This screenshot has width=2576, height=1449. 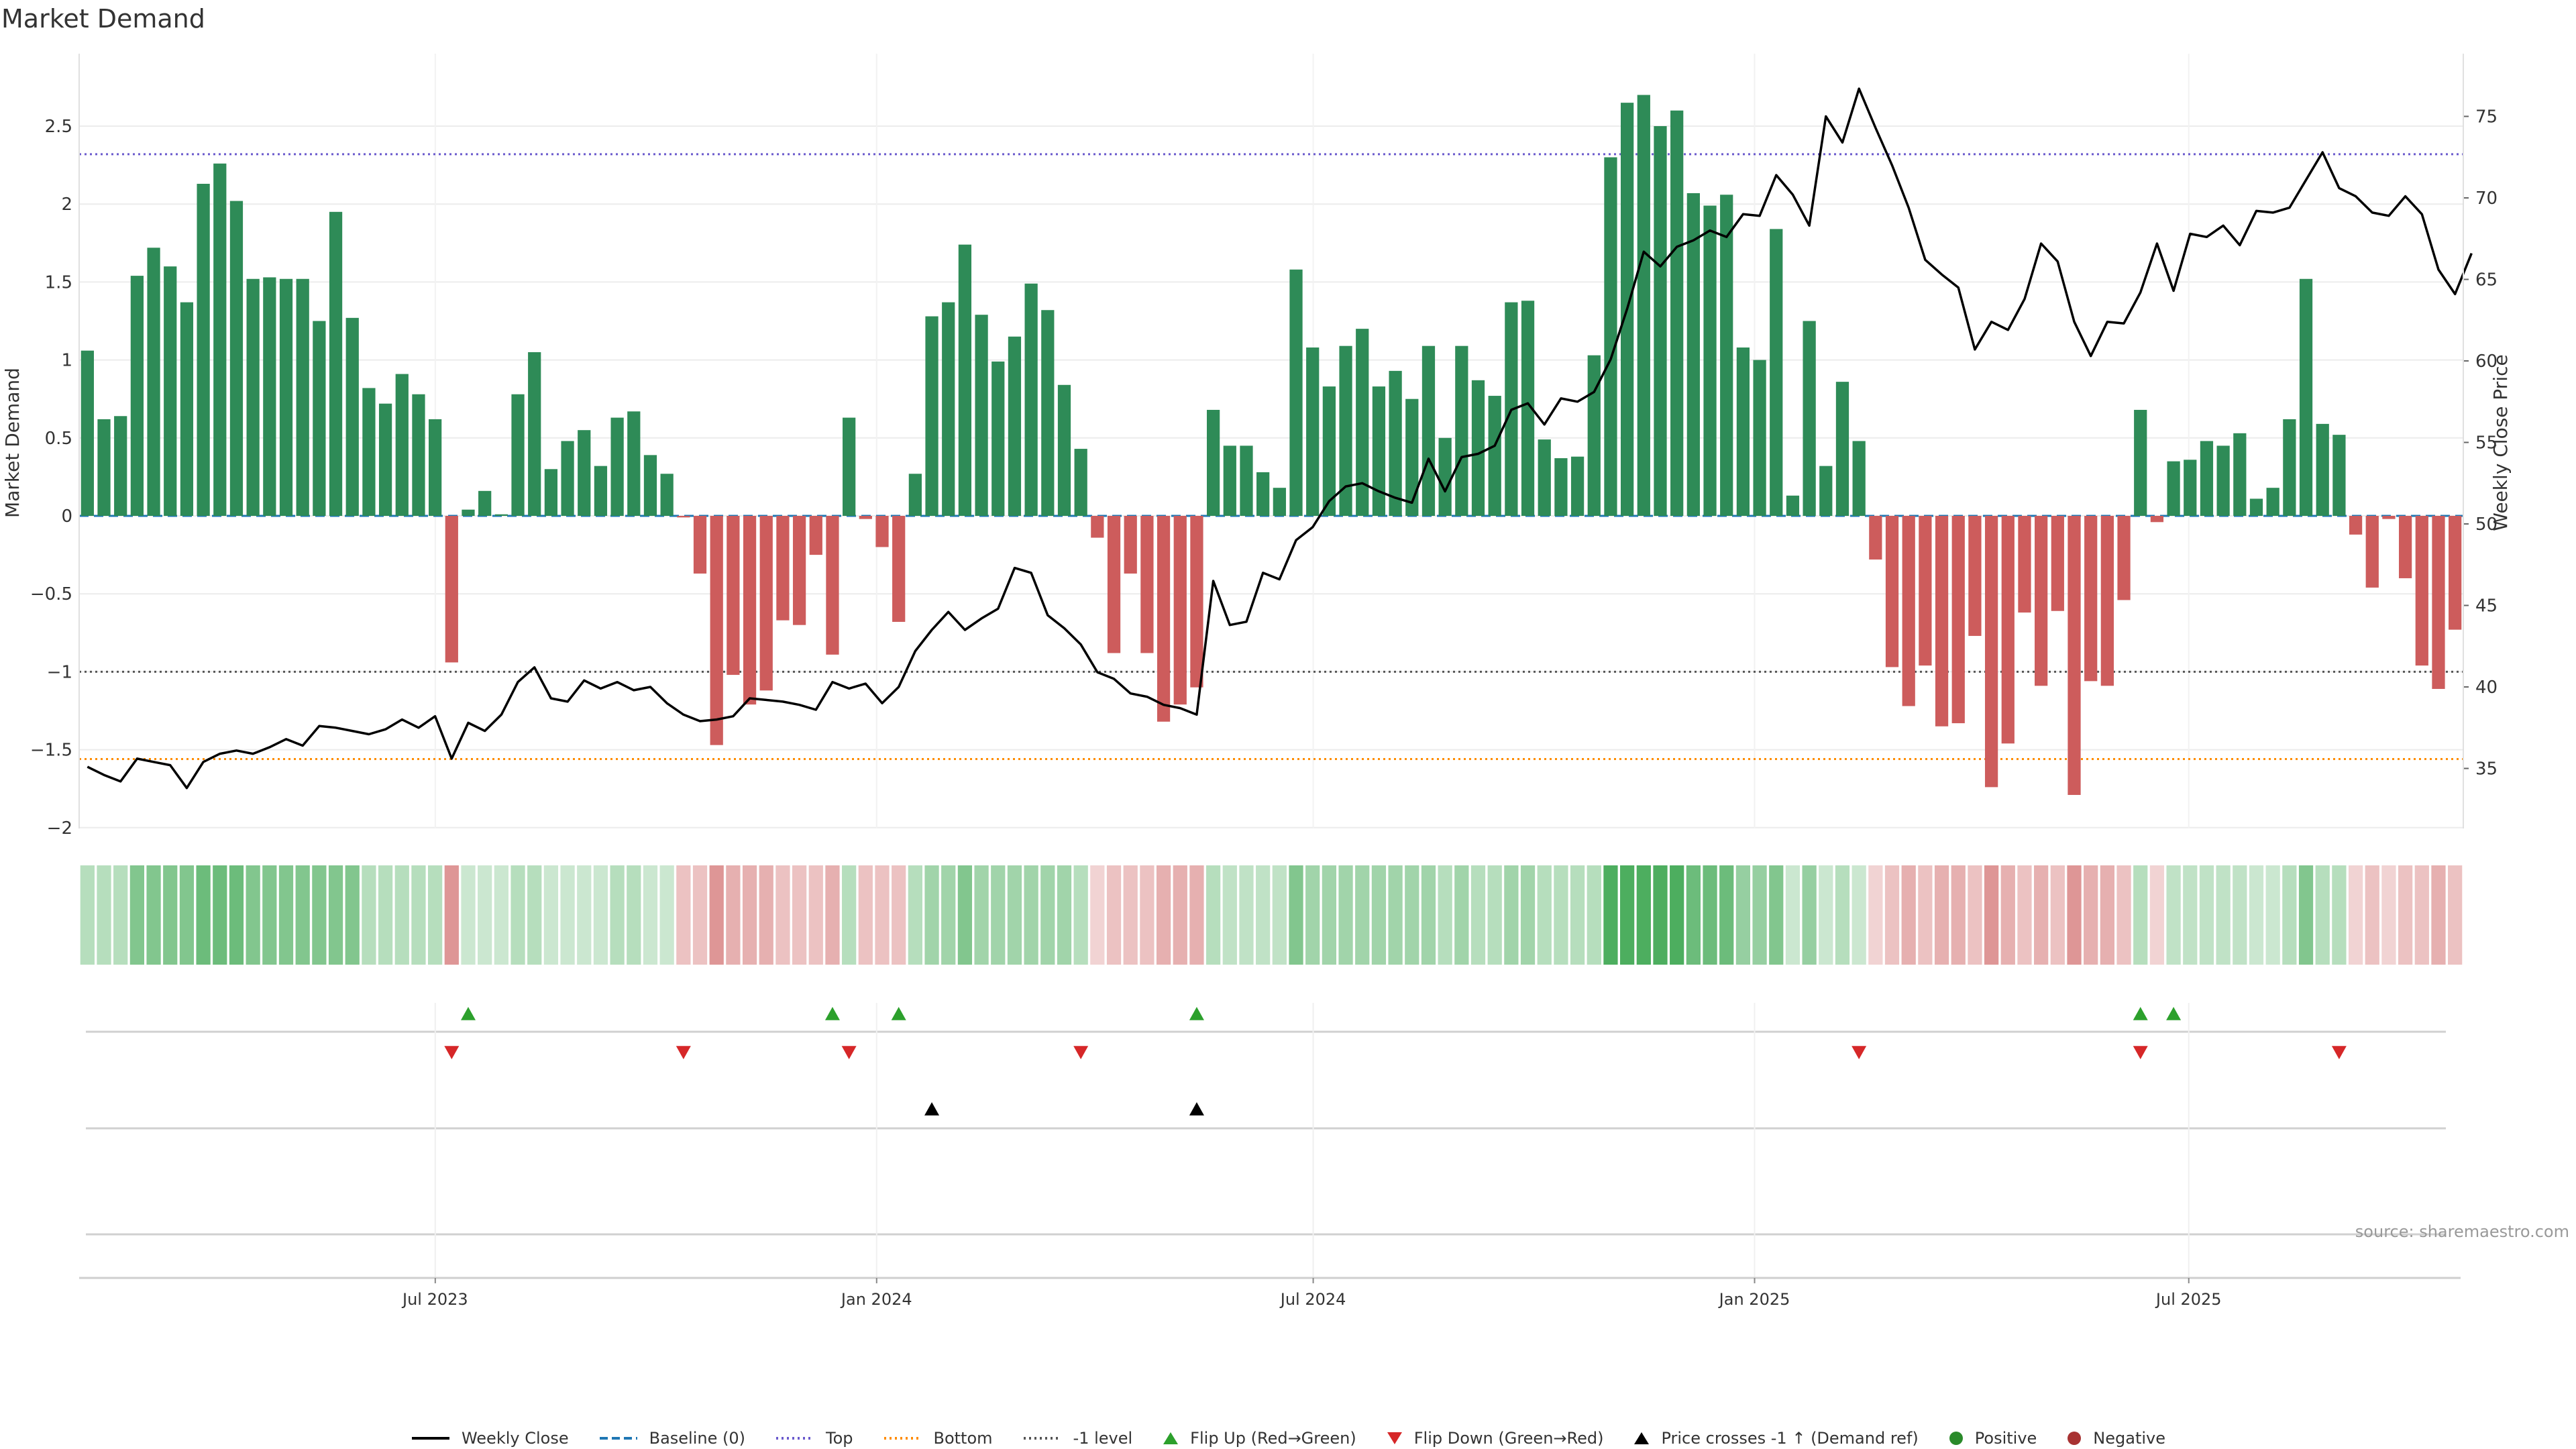 I want to click on y-tick-label-right: 75, so click(x=2486, y=117).